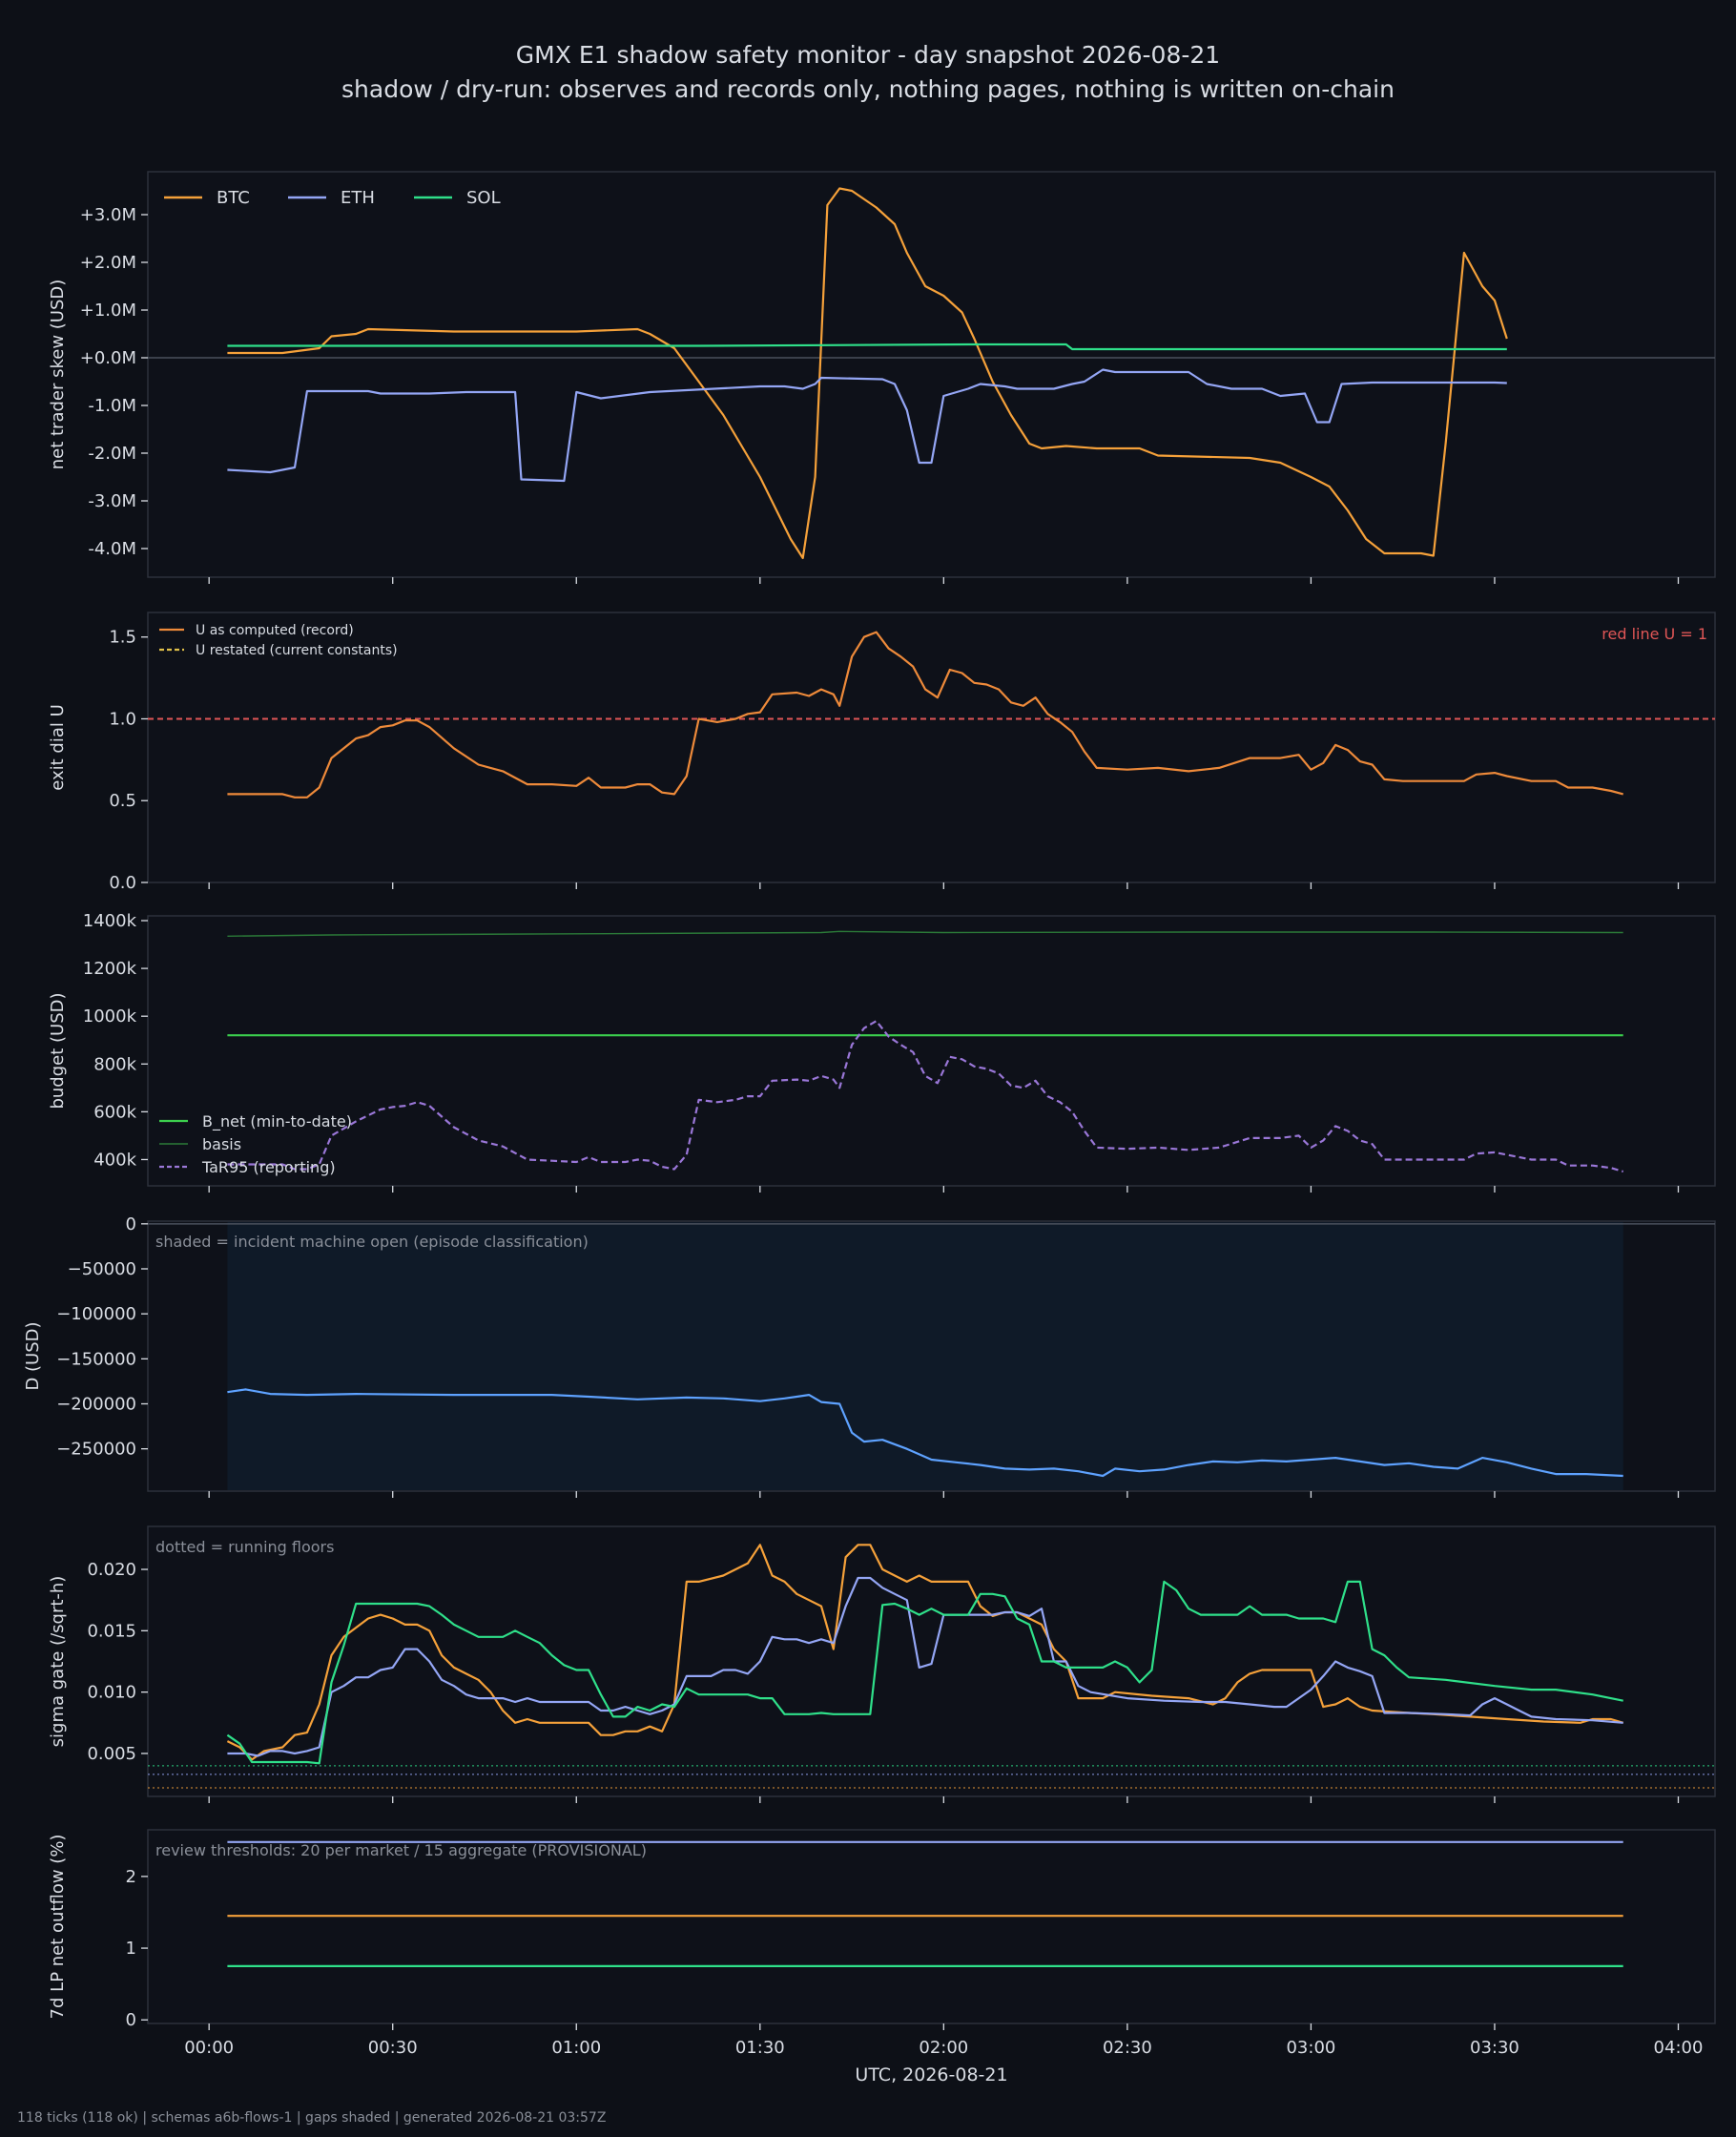 Image resolution: width=1736 pixels, height=2137 pixels. What do you see at coordinates (108, 215) in the screenshot?
I see `y-tick-label: +3.0M` at bounding box center [108, 215].